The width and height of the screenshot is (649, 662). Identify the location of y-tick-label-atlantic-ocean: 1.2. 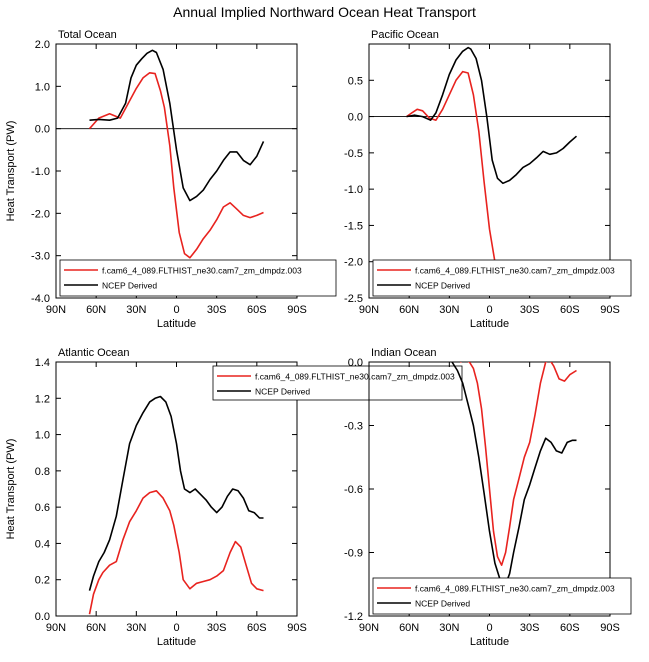
(42, 399).